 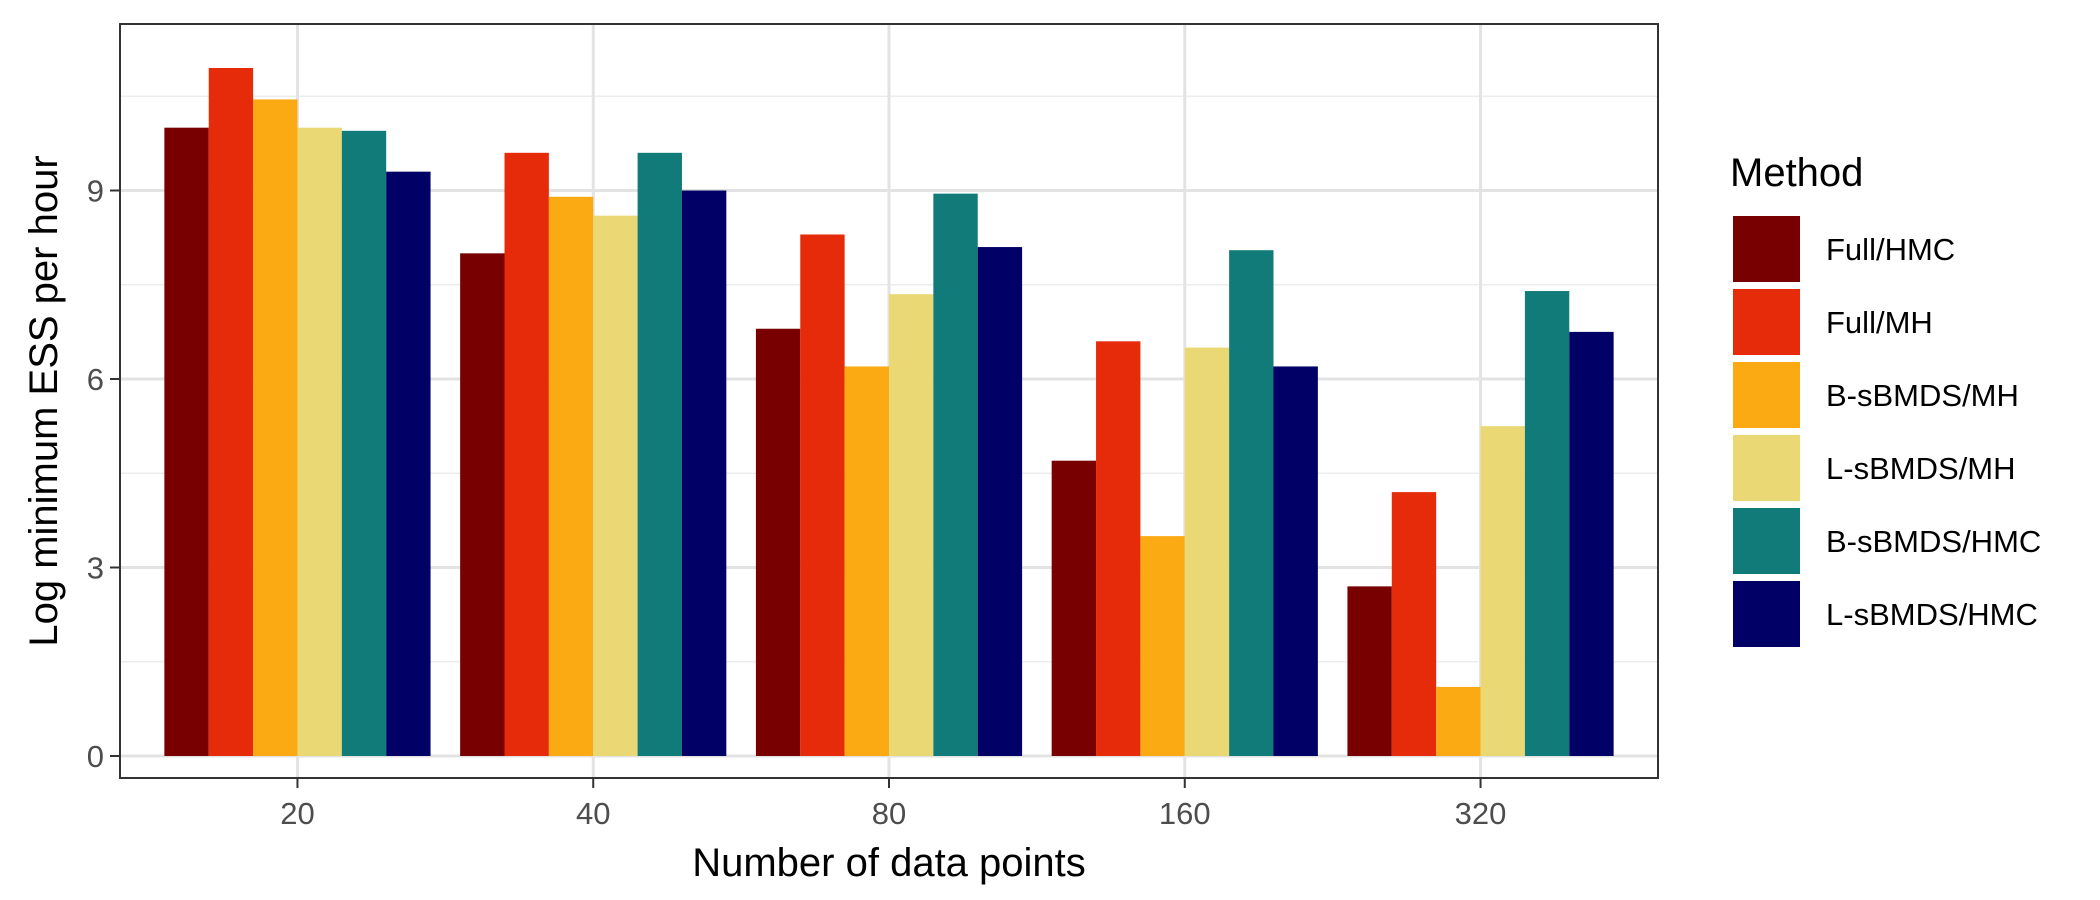 I want to click on y-tick-label: 3, so click(x=95, y=568).